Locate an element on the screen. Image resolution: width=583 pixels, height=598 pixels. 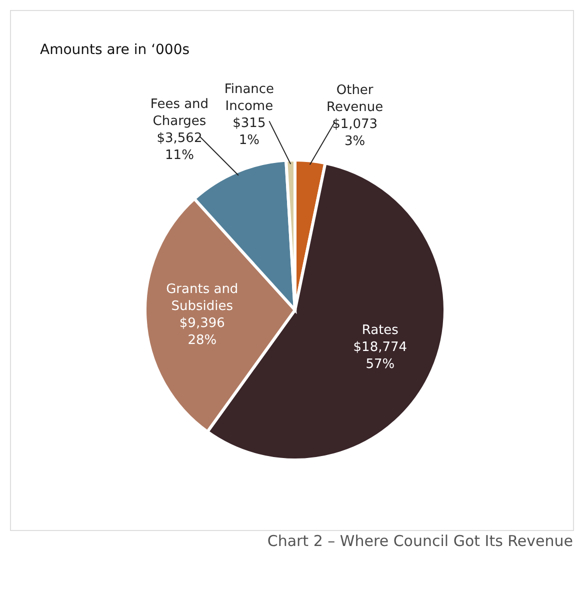
data-label: $9,396 28% is located at coordinates (202, 332).